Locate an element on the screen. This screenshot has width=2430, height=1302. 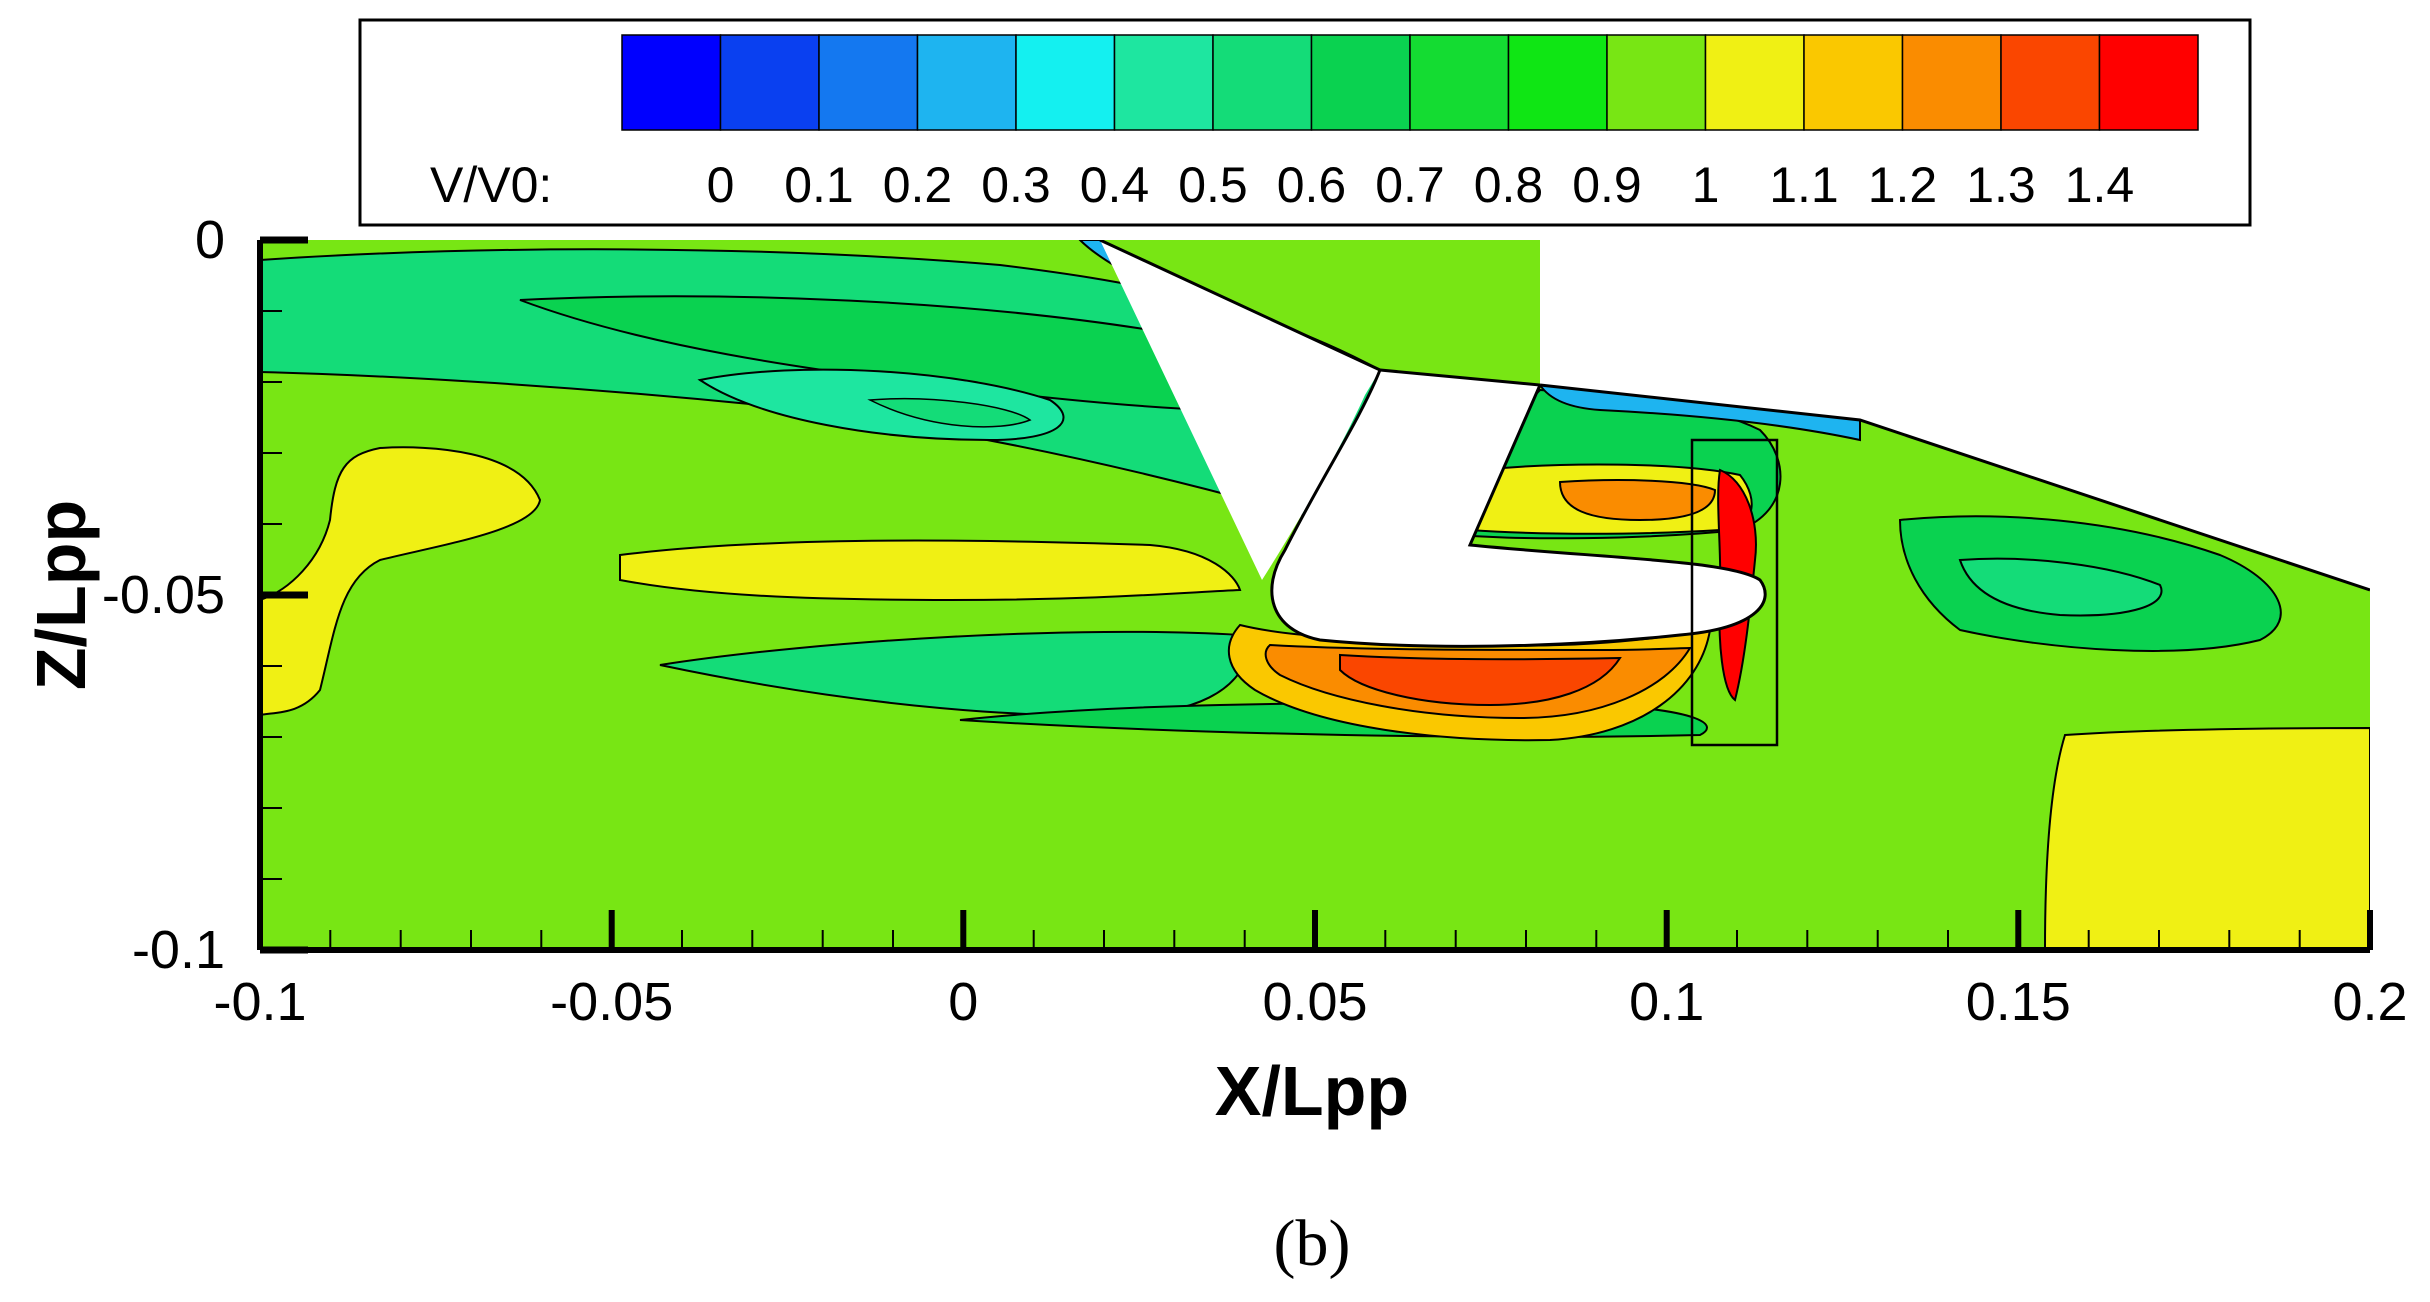
x-tick-label: 0.15 is located at coordinates (2018, 1002).